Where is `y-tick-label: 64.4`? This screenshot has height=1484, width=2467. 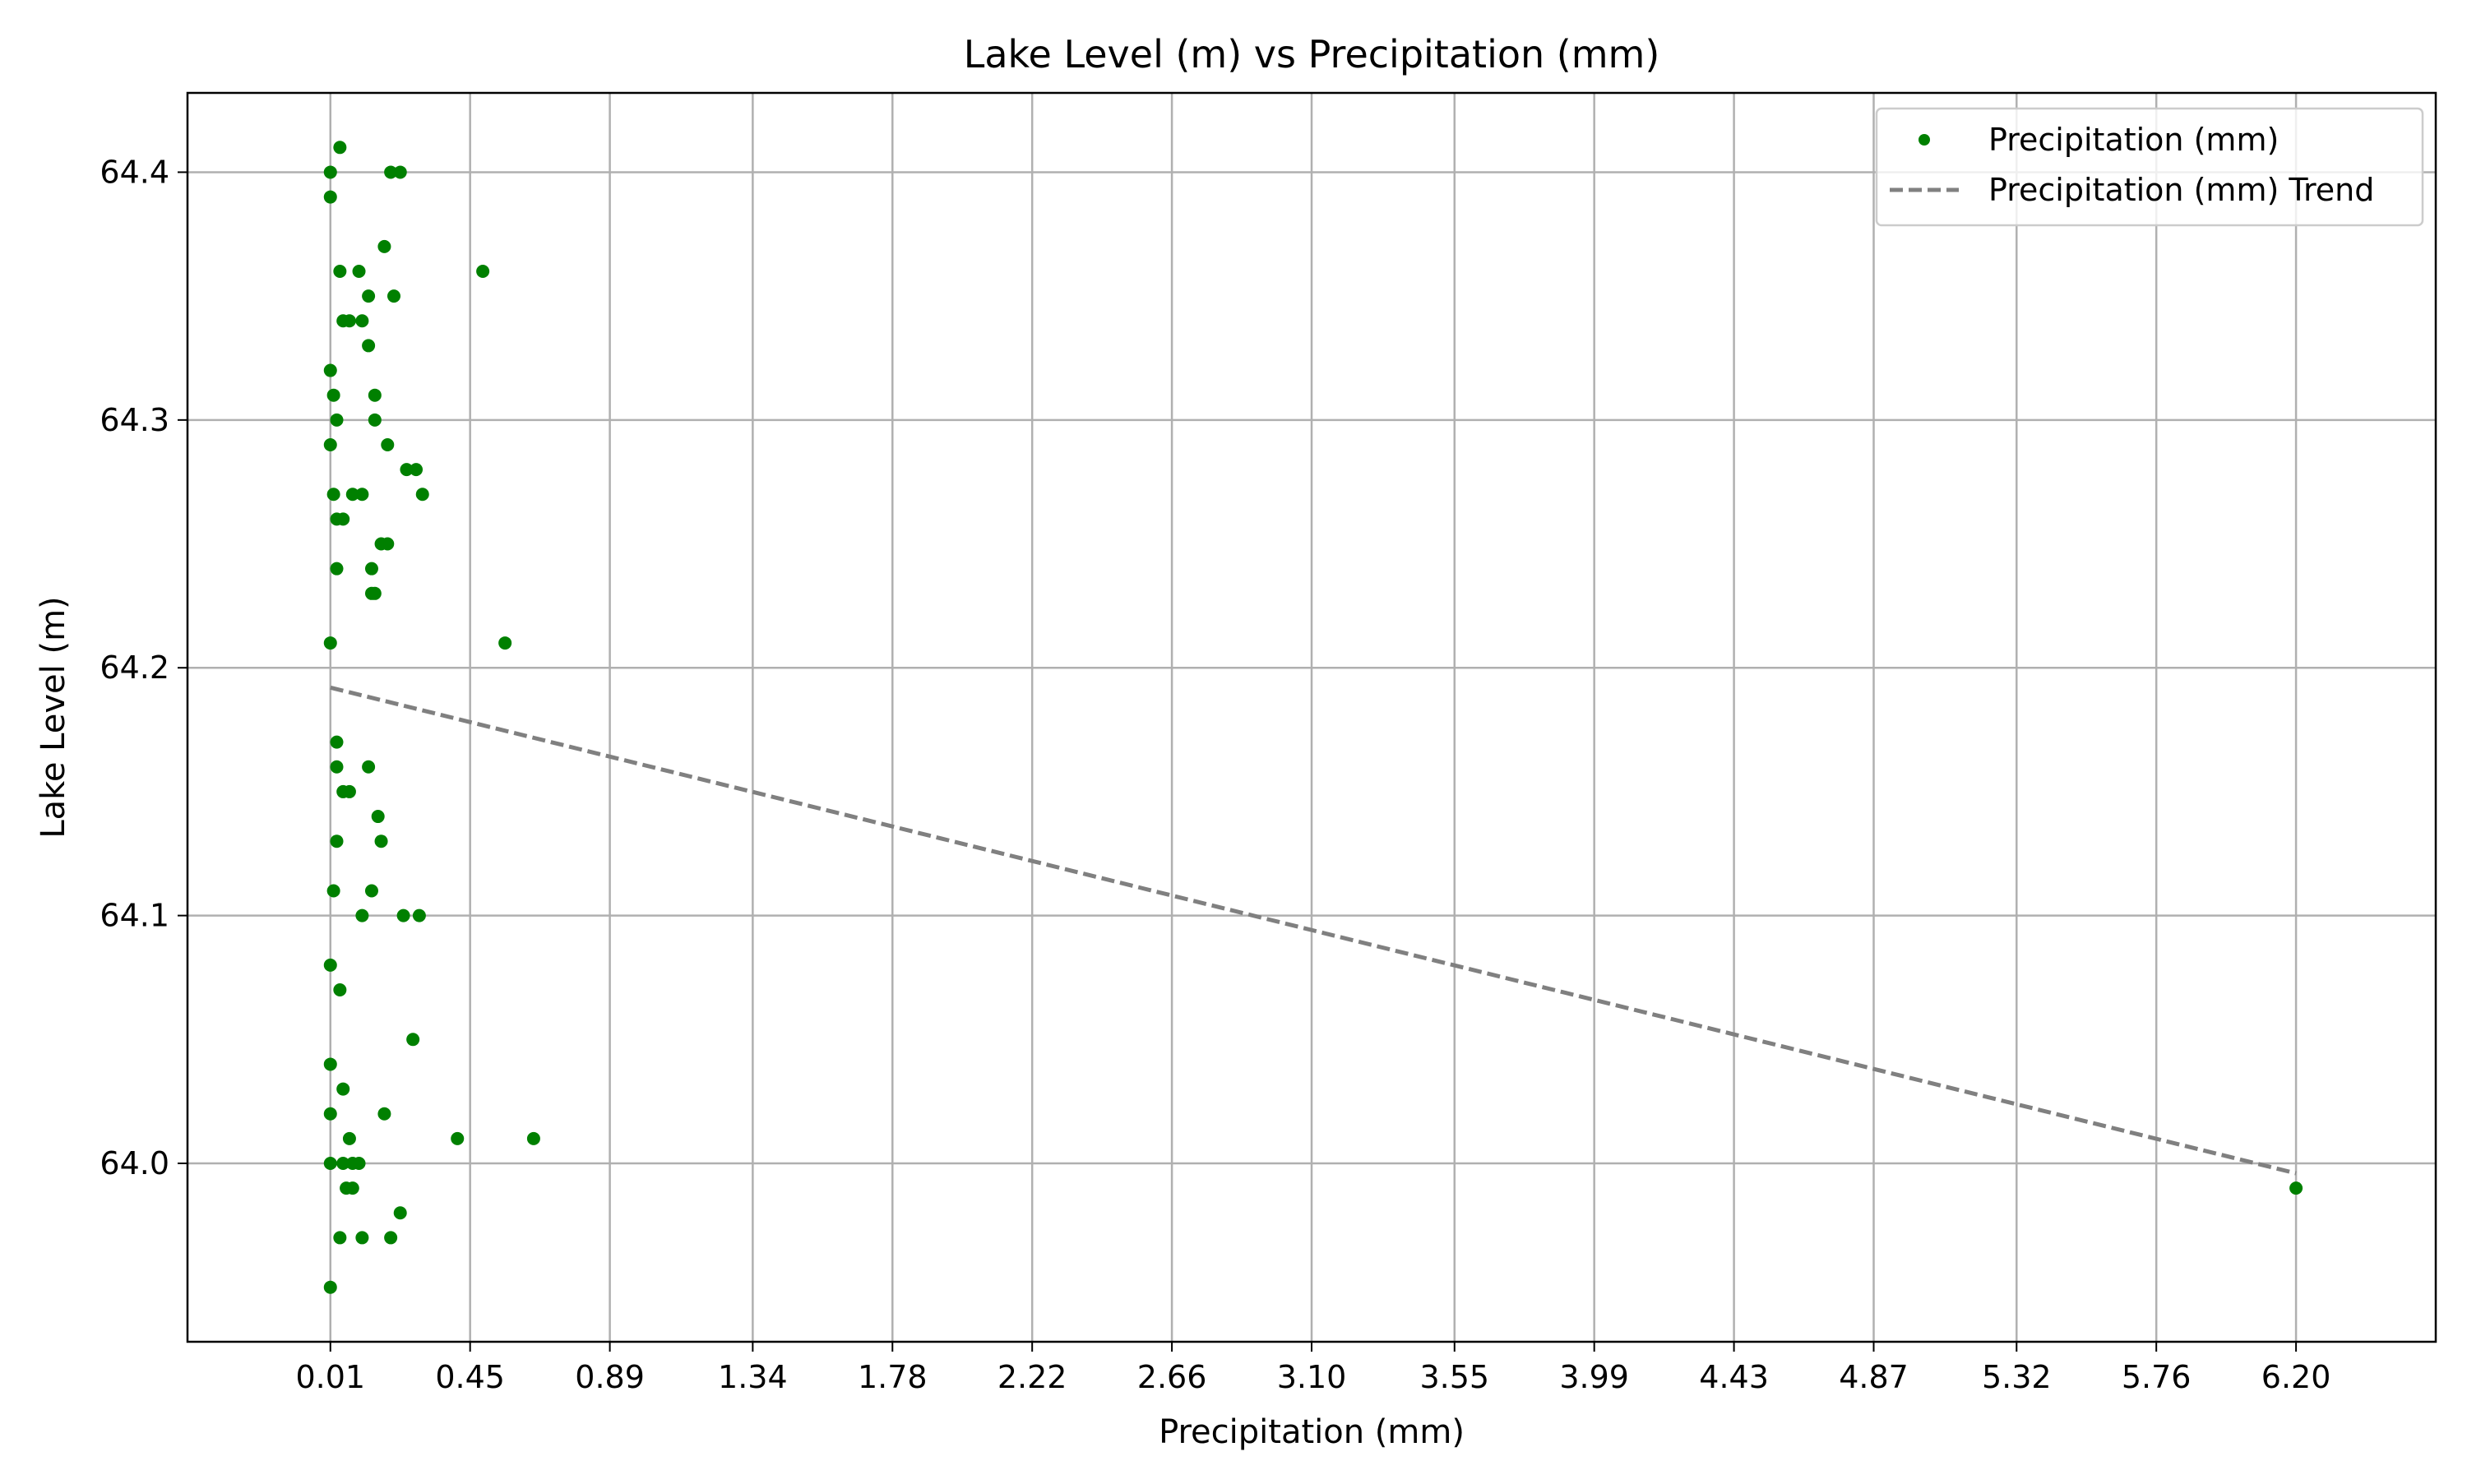
y-tick-label: 64.4 is located at coordinates (135, 172).